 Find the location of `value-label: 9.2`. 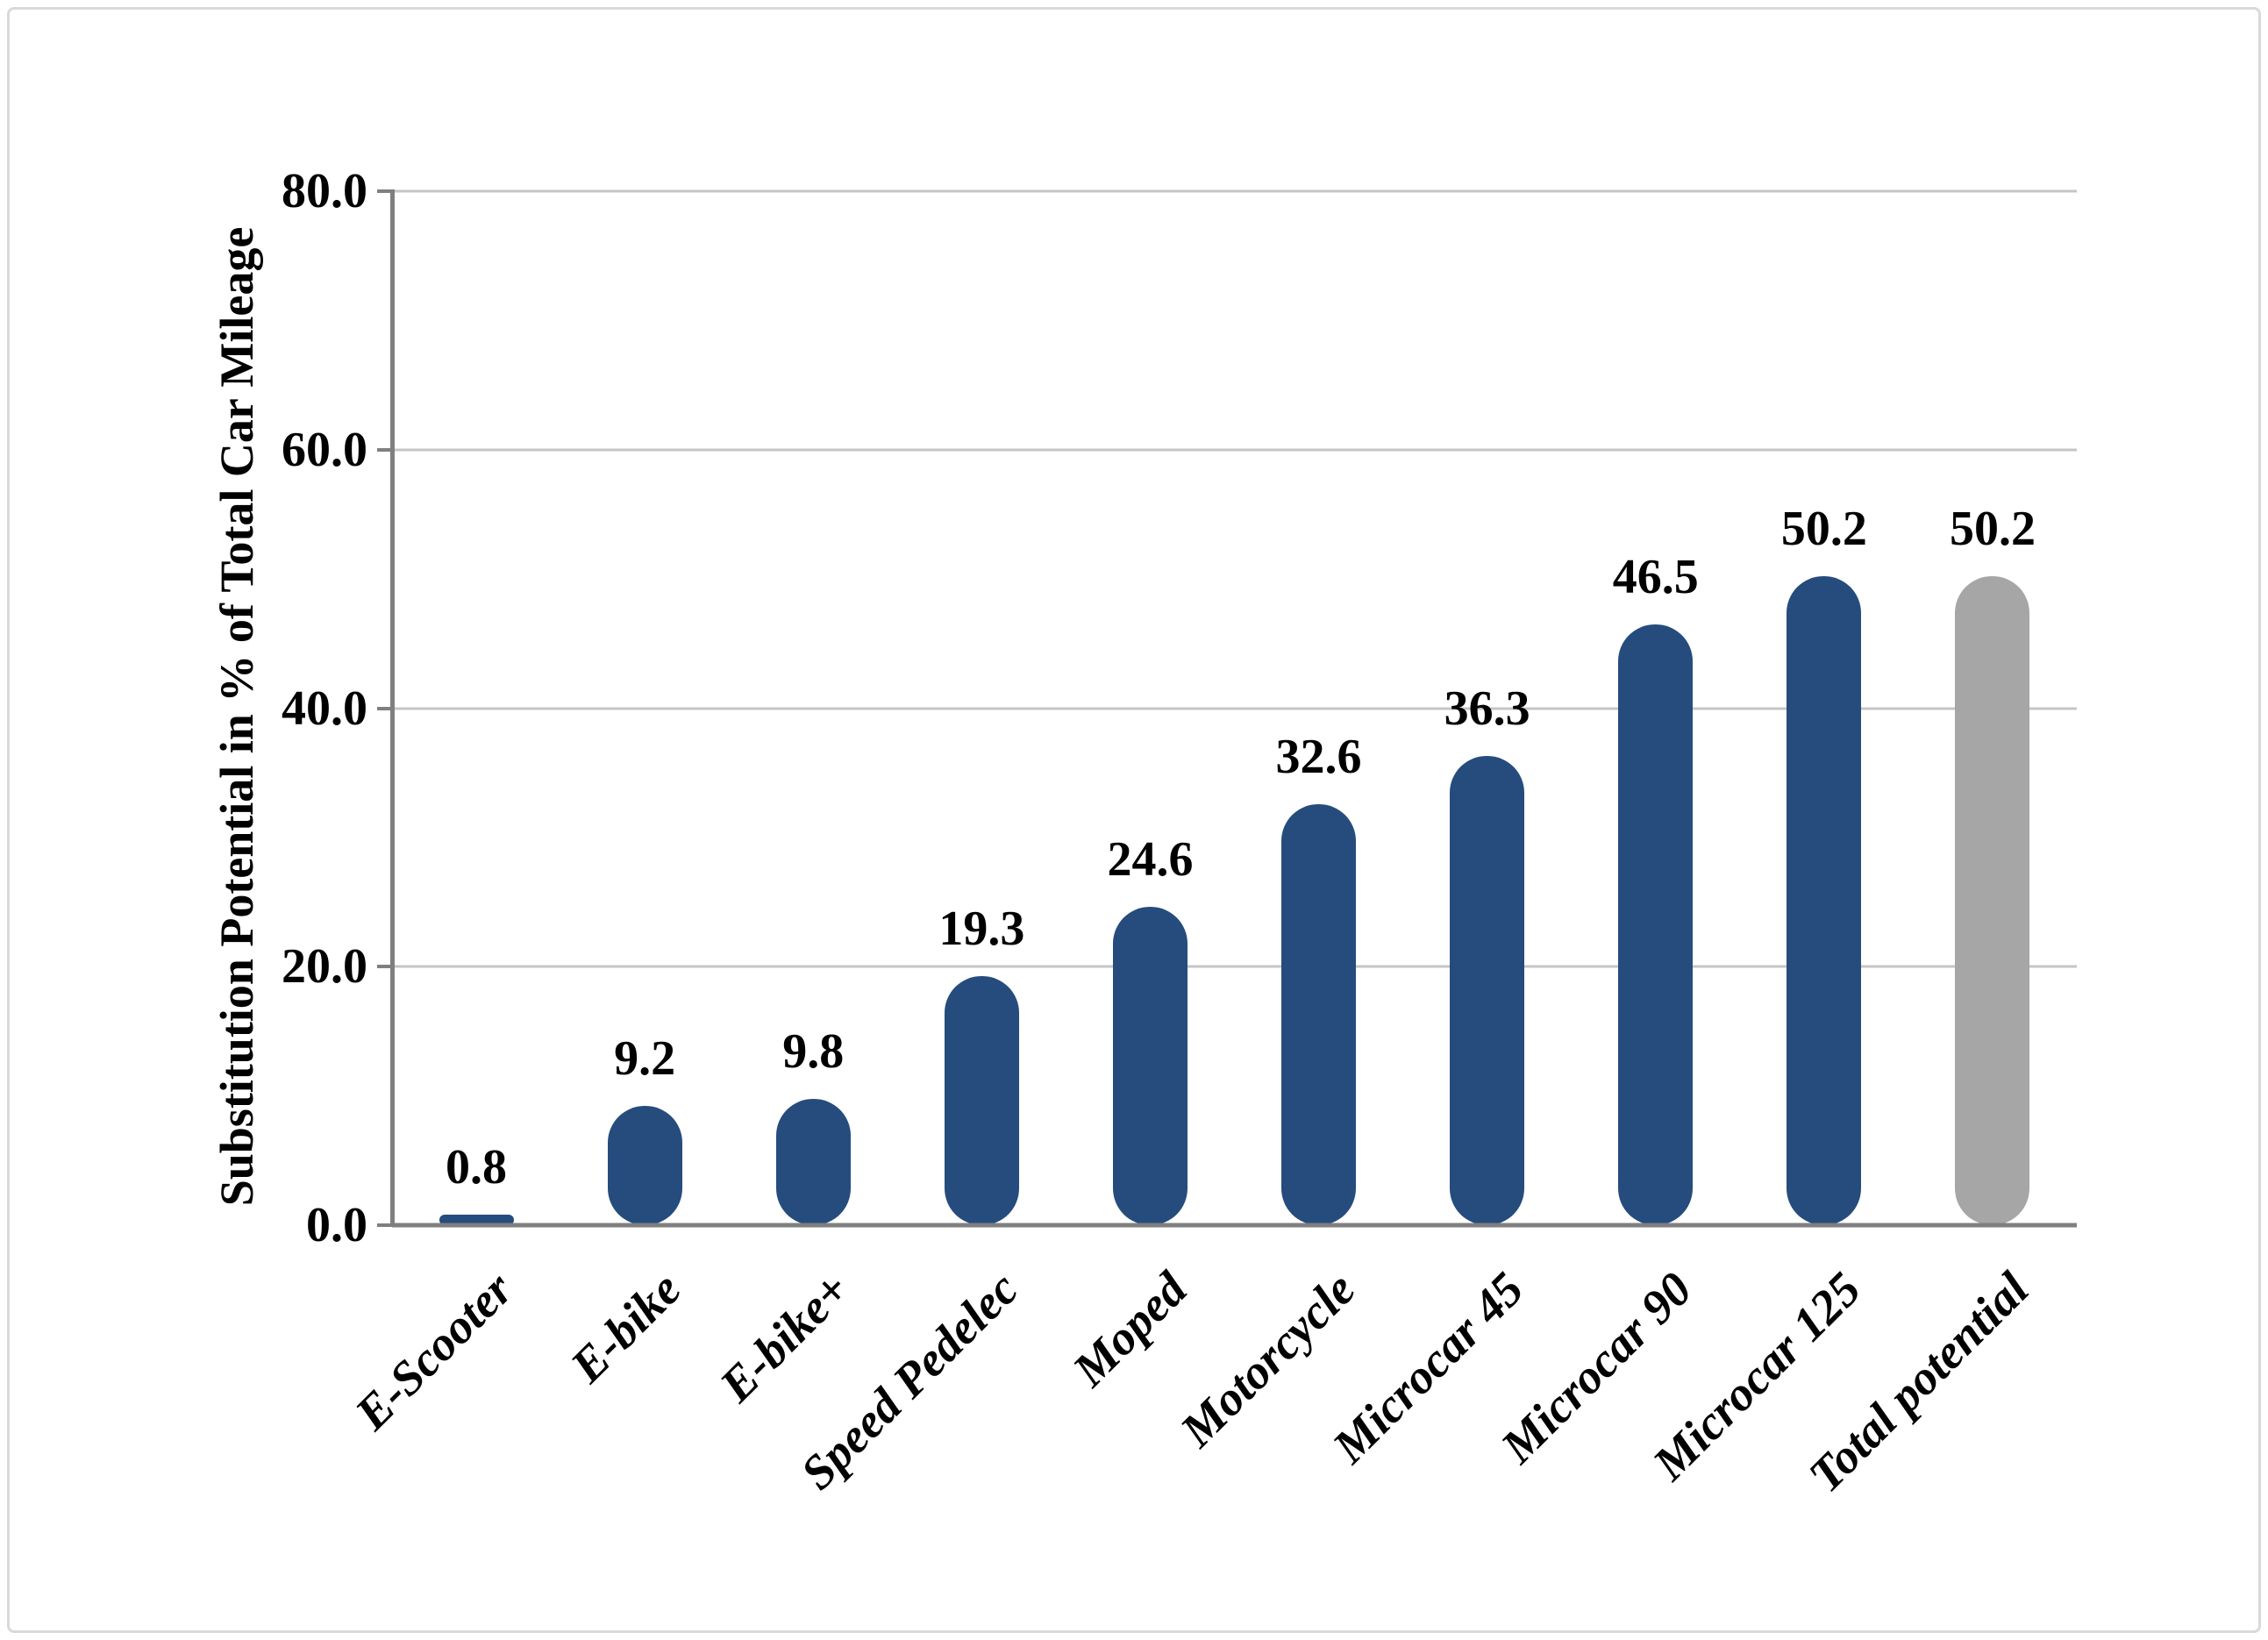

value-label: 9.2 is located at coordinates (645, 1059).